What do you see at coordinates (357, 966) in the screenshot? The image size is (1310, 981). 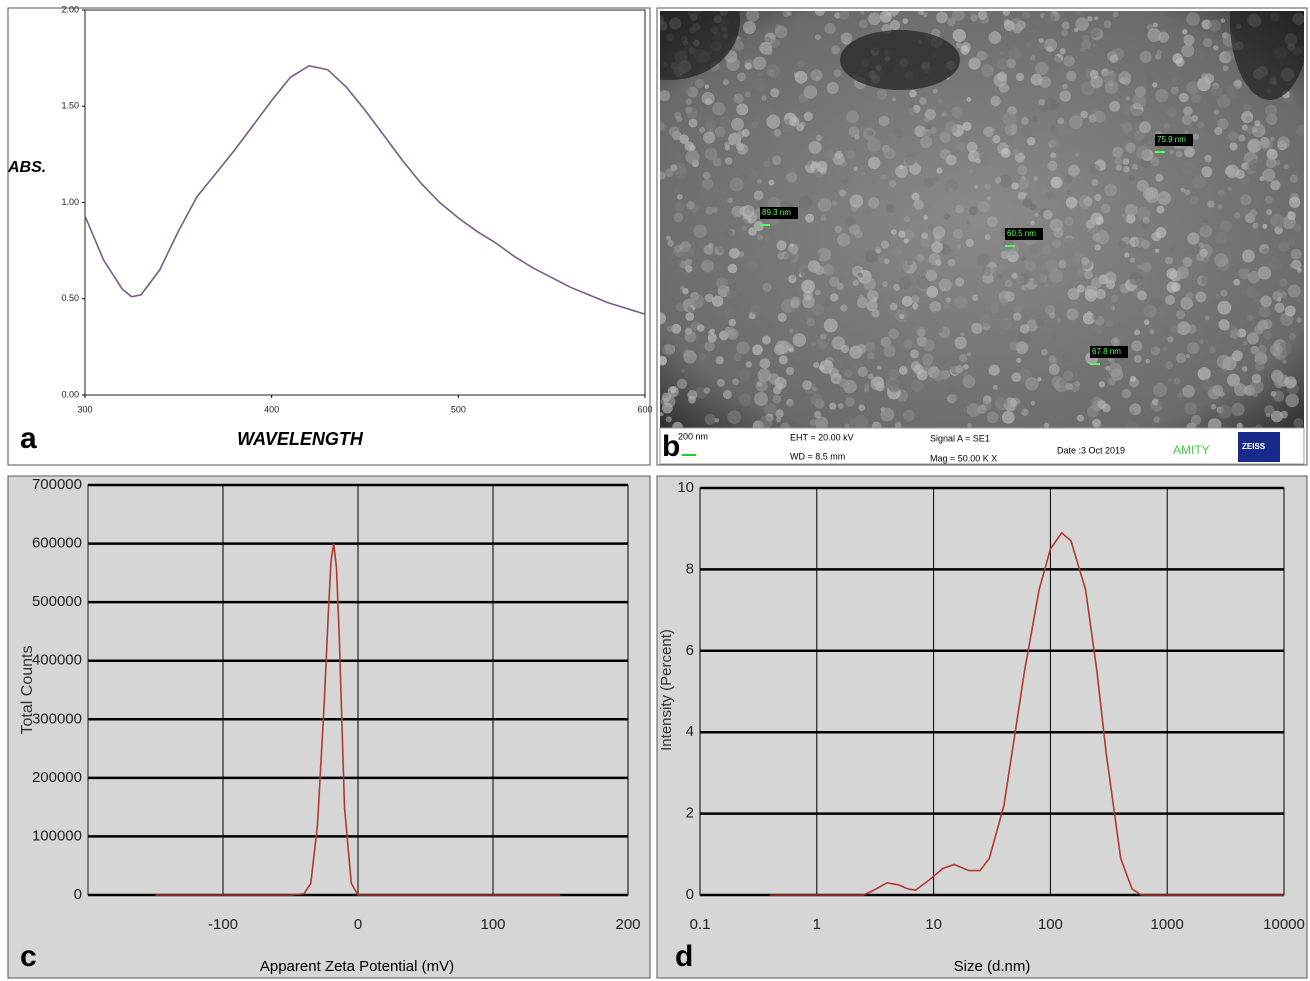 I see `x-axis-label: Apparent Zeta Potential (mV)` at bounding box center [357, 966].